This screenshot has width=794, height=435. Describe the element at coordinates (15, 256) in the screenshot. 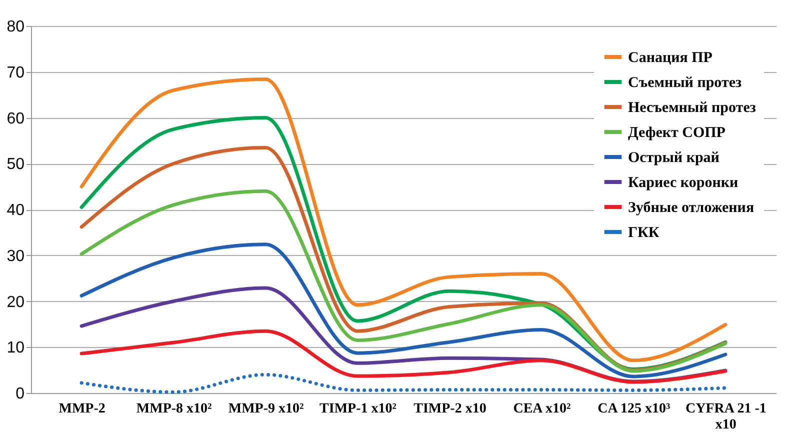

I see `y-tick-label: 30` at that location.